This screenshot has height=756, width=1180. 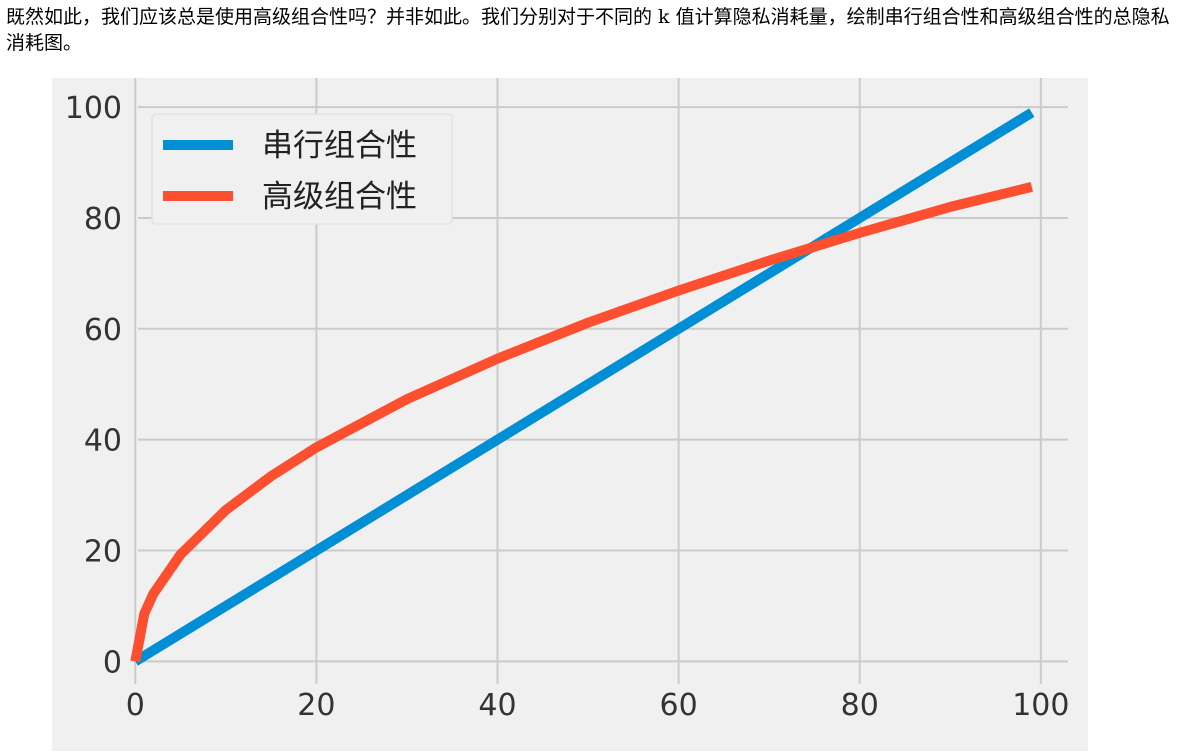 I want to click on y-tick-label: 40, so click(x=103, y=441).